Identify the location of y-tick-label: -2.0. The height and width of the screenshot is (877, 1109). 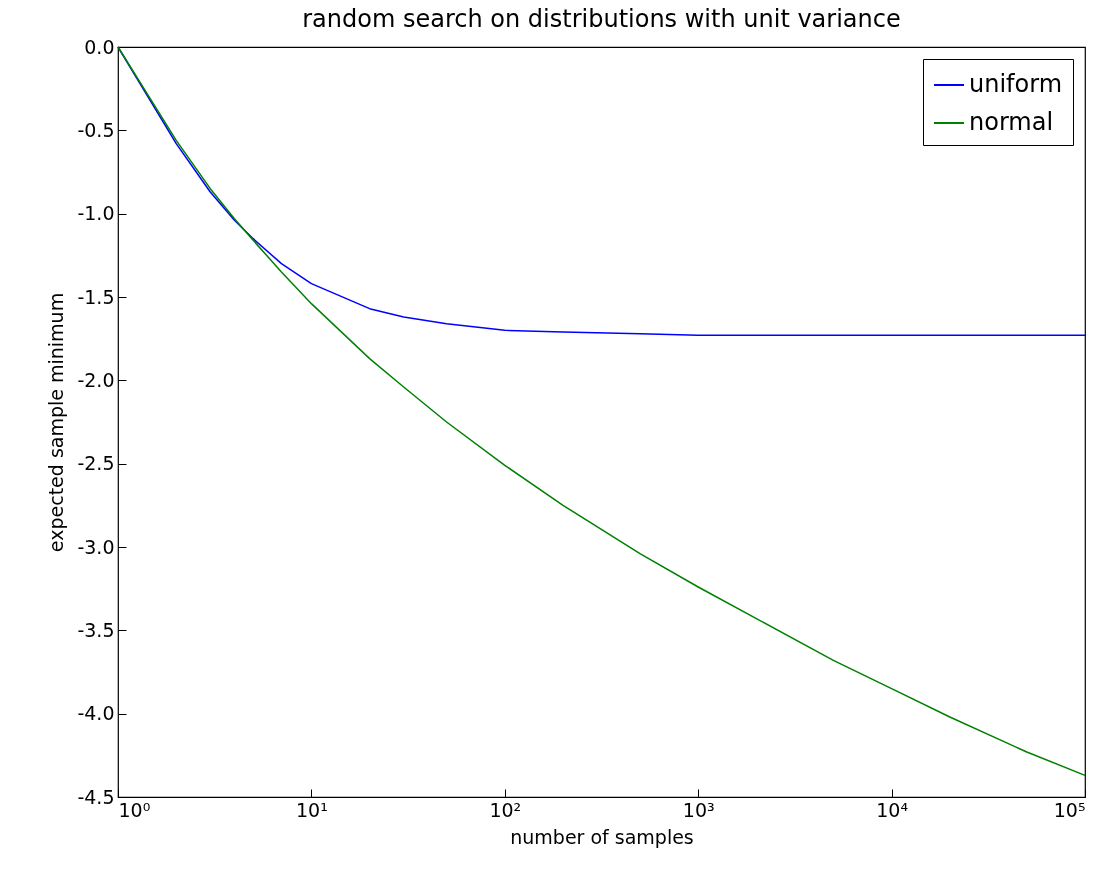
(96, 379).